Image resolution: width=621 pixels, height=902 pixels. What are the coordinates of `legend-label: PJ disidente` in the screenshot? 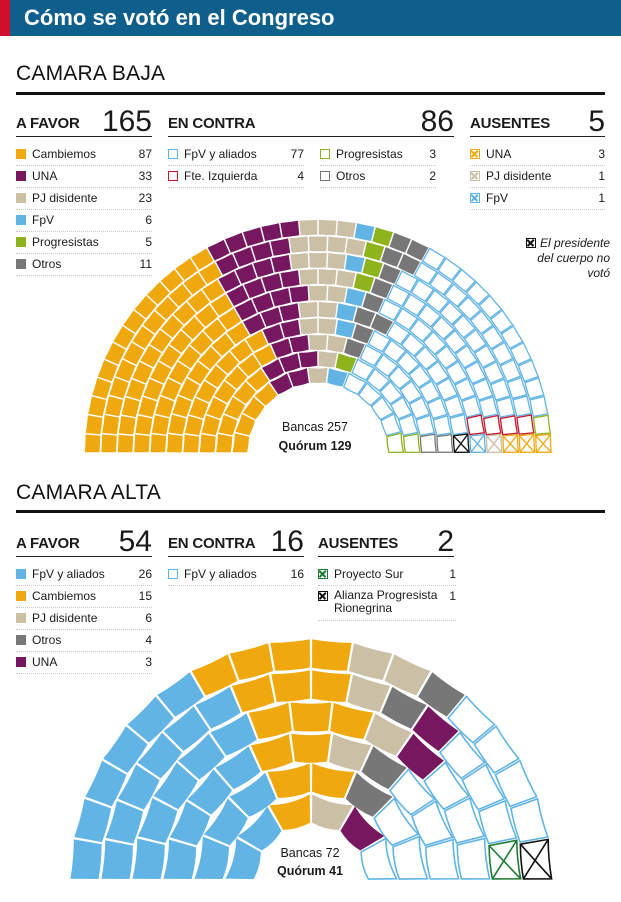 It's located at (65, 618).